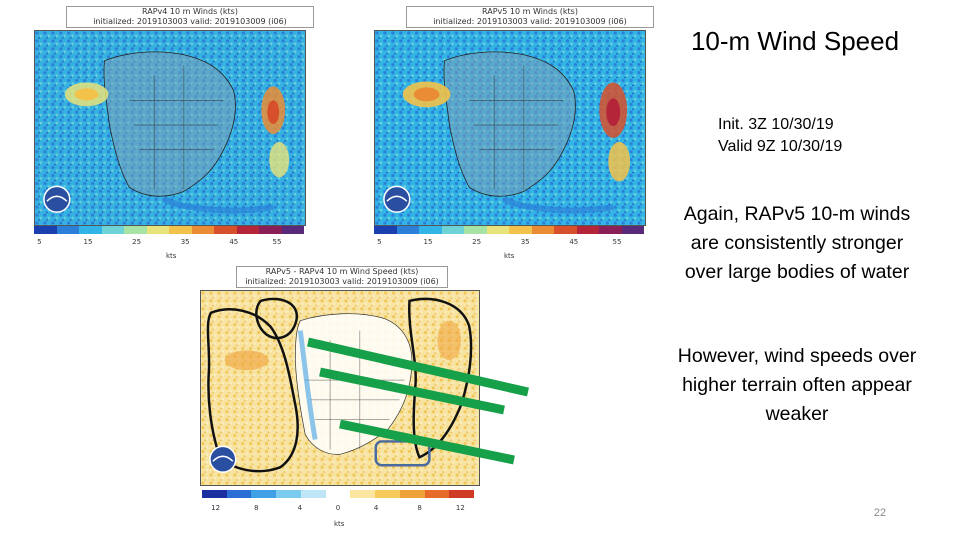  What do you see at coordinates (477, 242) in the screenshot?
I see `rapv5-tick: 25` at bounding box center [477, 242].